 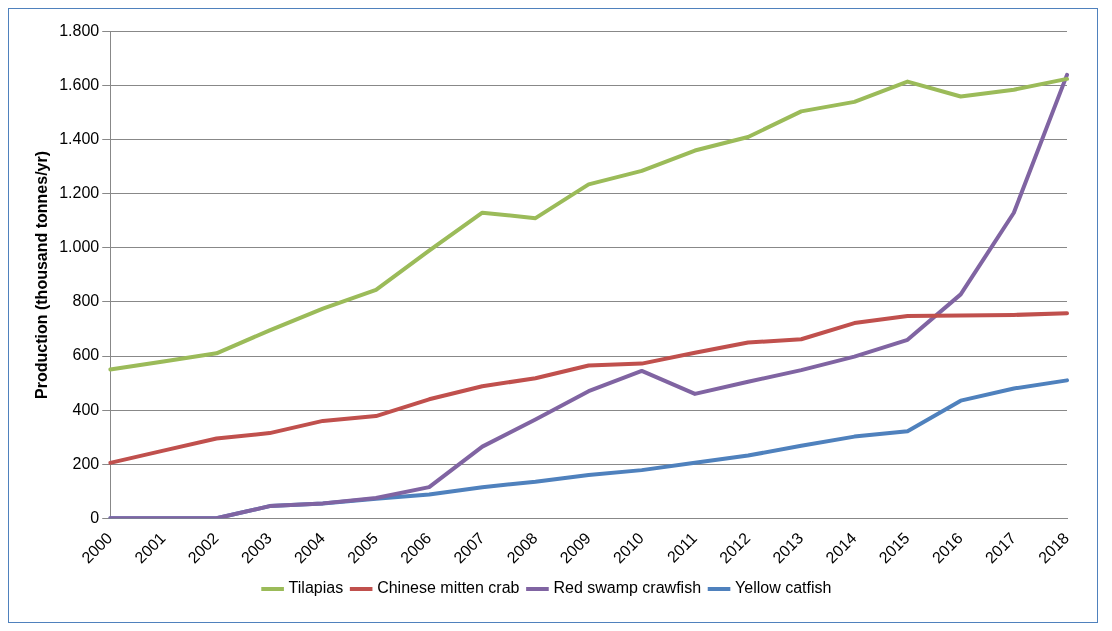 What do you see at coordinates (86, 301) in the screenshot?
I see `y-tick-label: 800` at bounding box center [86, 301].